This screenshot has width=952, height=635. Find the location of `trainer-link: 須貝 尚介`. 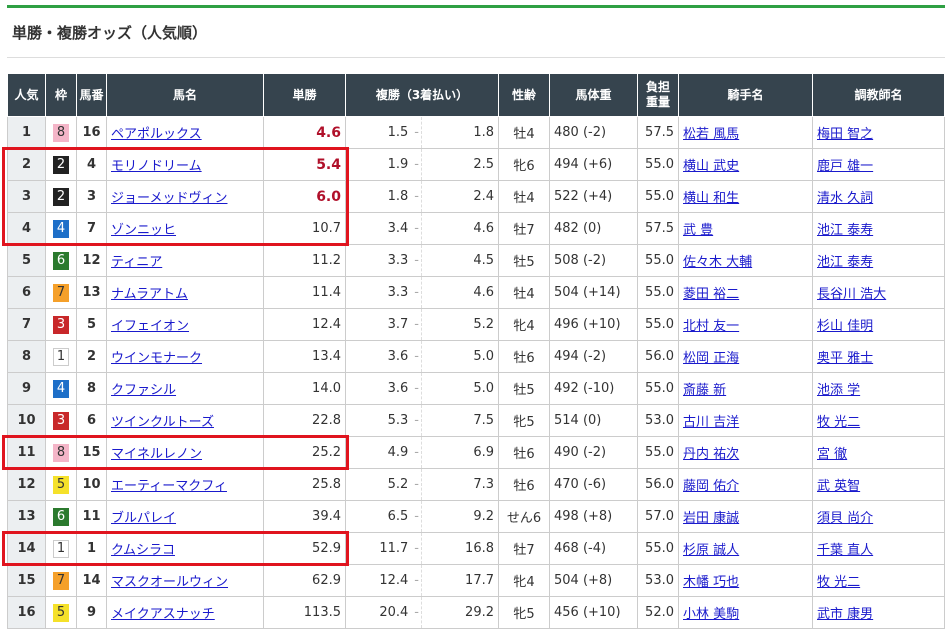

trainer-link: 須貝 尚介 is located at coordinates (845, 518).